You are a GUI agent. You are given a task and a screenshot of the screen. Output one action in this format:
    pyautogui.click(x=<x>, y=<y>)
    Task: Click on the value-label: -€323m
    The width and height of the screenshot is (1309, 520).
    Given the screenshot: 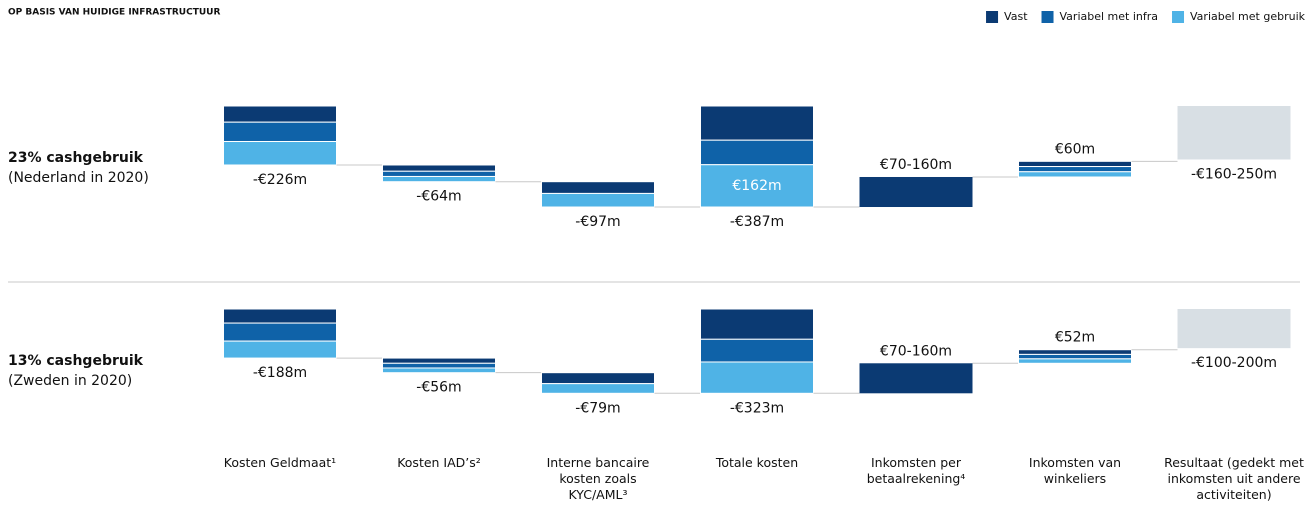 What is the action you would take?
    pyautogui.click(x=757, y=408)
    